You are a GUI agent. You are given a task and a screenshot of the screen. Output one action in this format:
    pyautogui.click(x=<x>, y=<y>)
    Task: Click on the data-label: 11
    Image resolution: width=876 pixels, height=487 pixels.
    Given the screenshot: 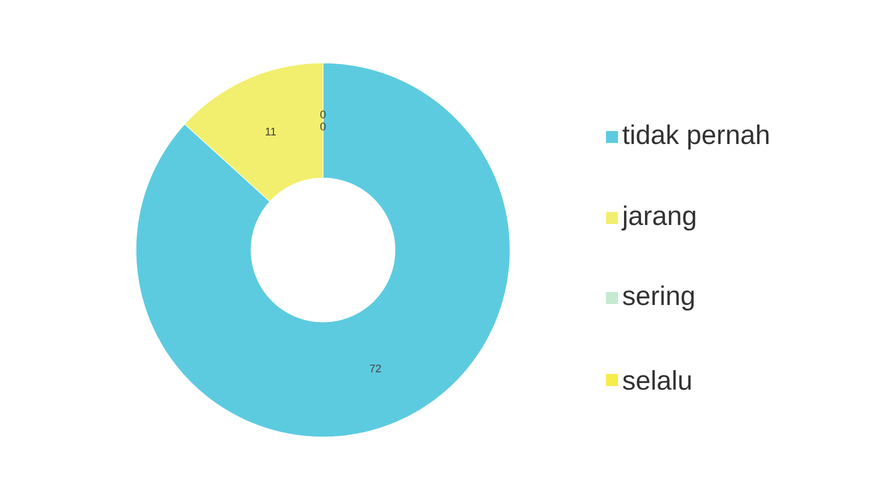 What is the action you would take?
    pyautogui.click(x=271, y=132)
    